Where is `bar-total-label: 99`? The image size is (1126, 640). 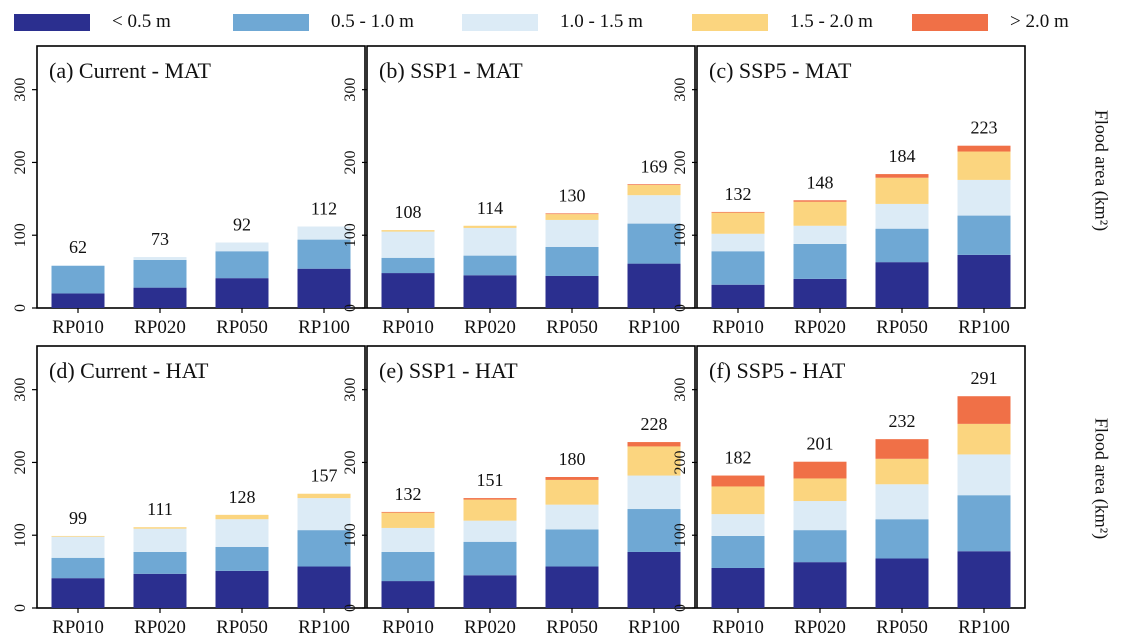
bar-total-label: 99 is located at coordinates (78, 518).